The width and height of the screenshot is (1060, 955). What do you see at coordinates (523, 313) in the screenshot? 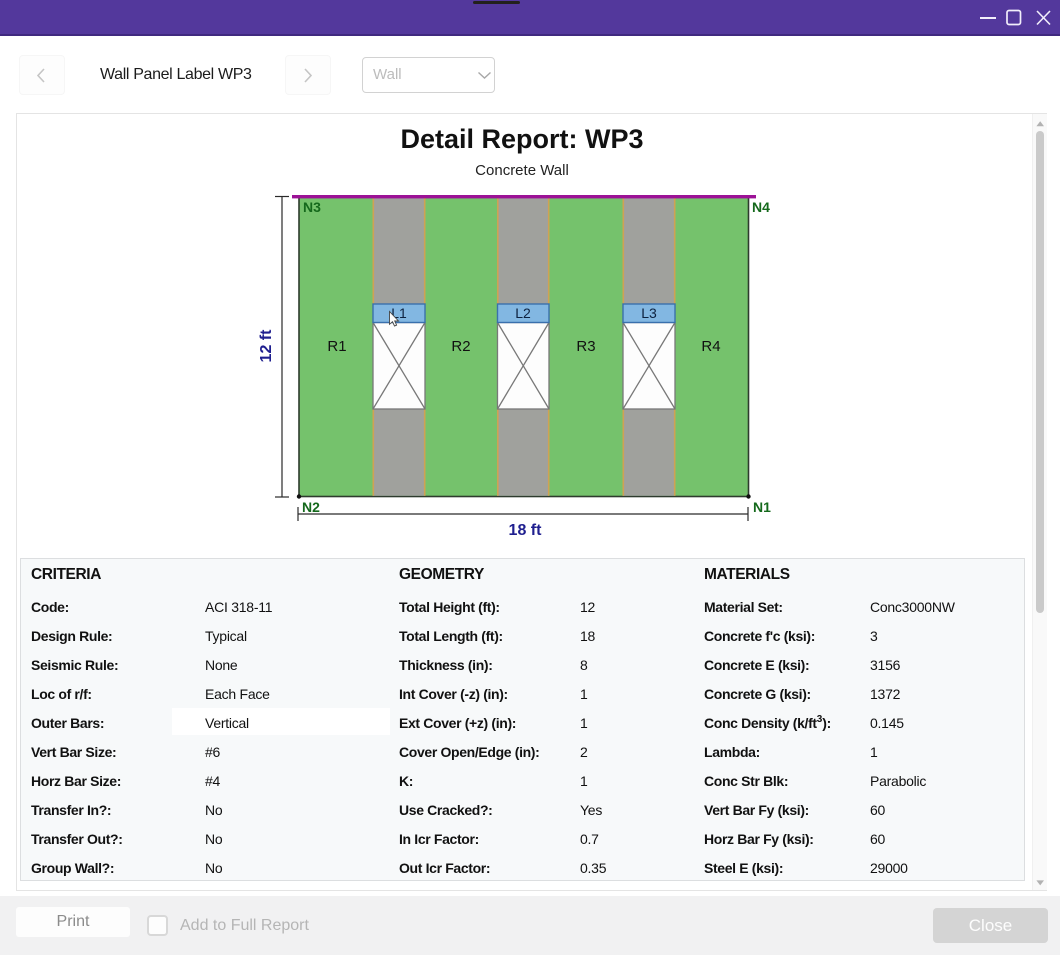
I see `svg-text: L2` at bounding box center [523, 313].